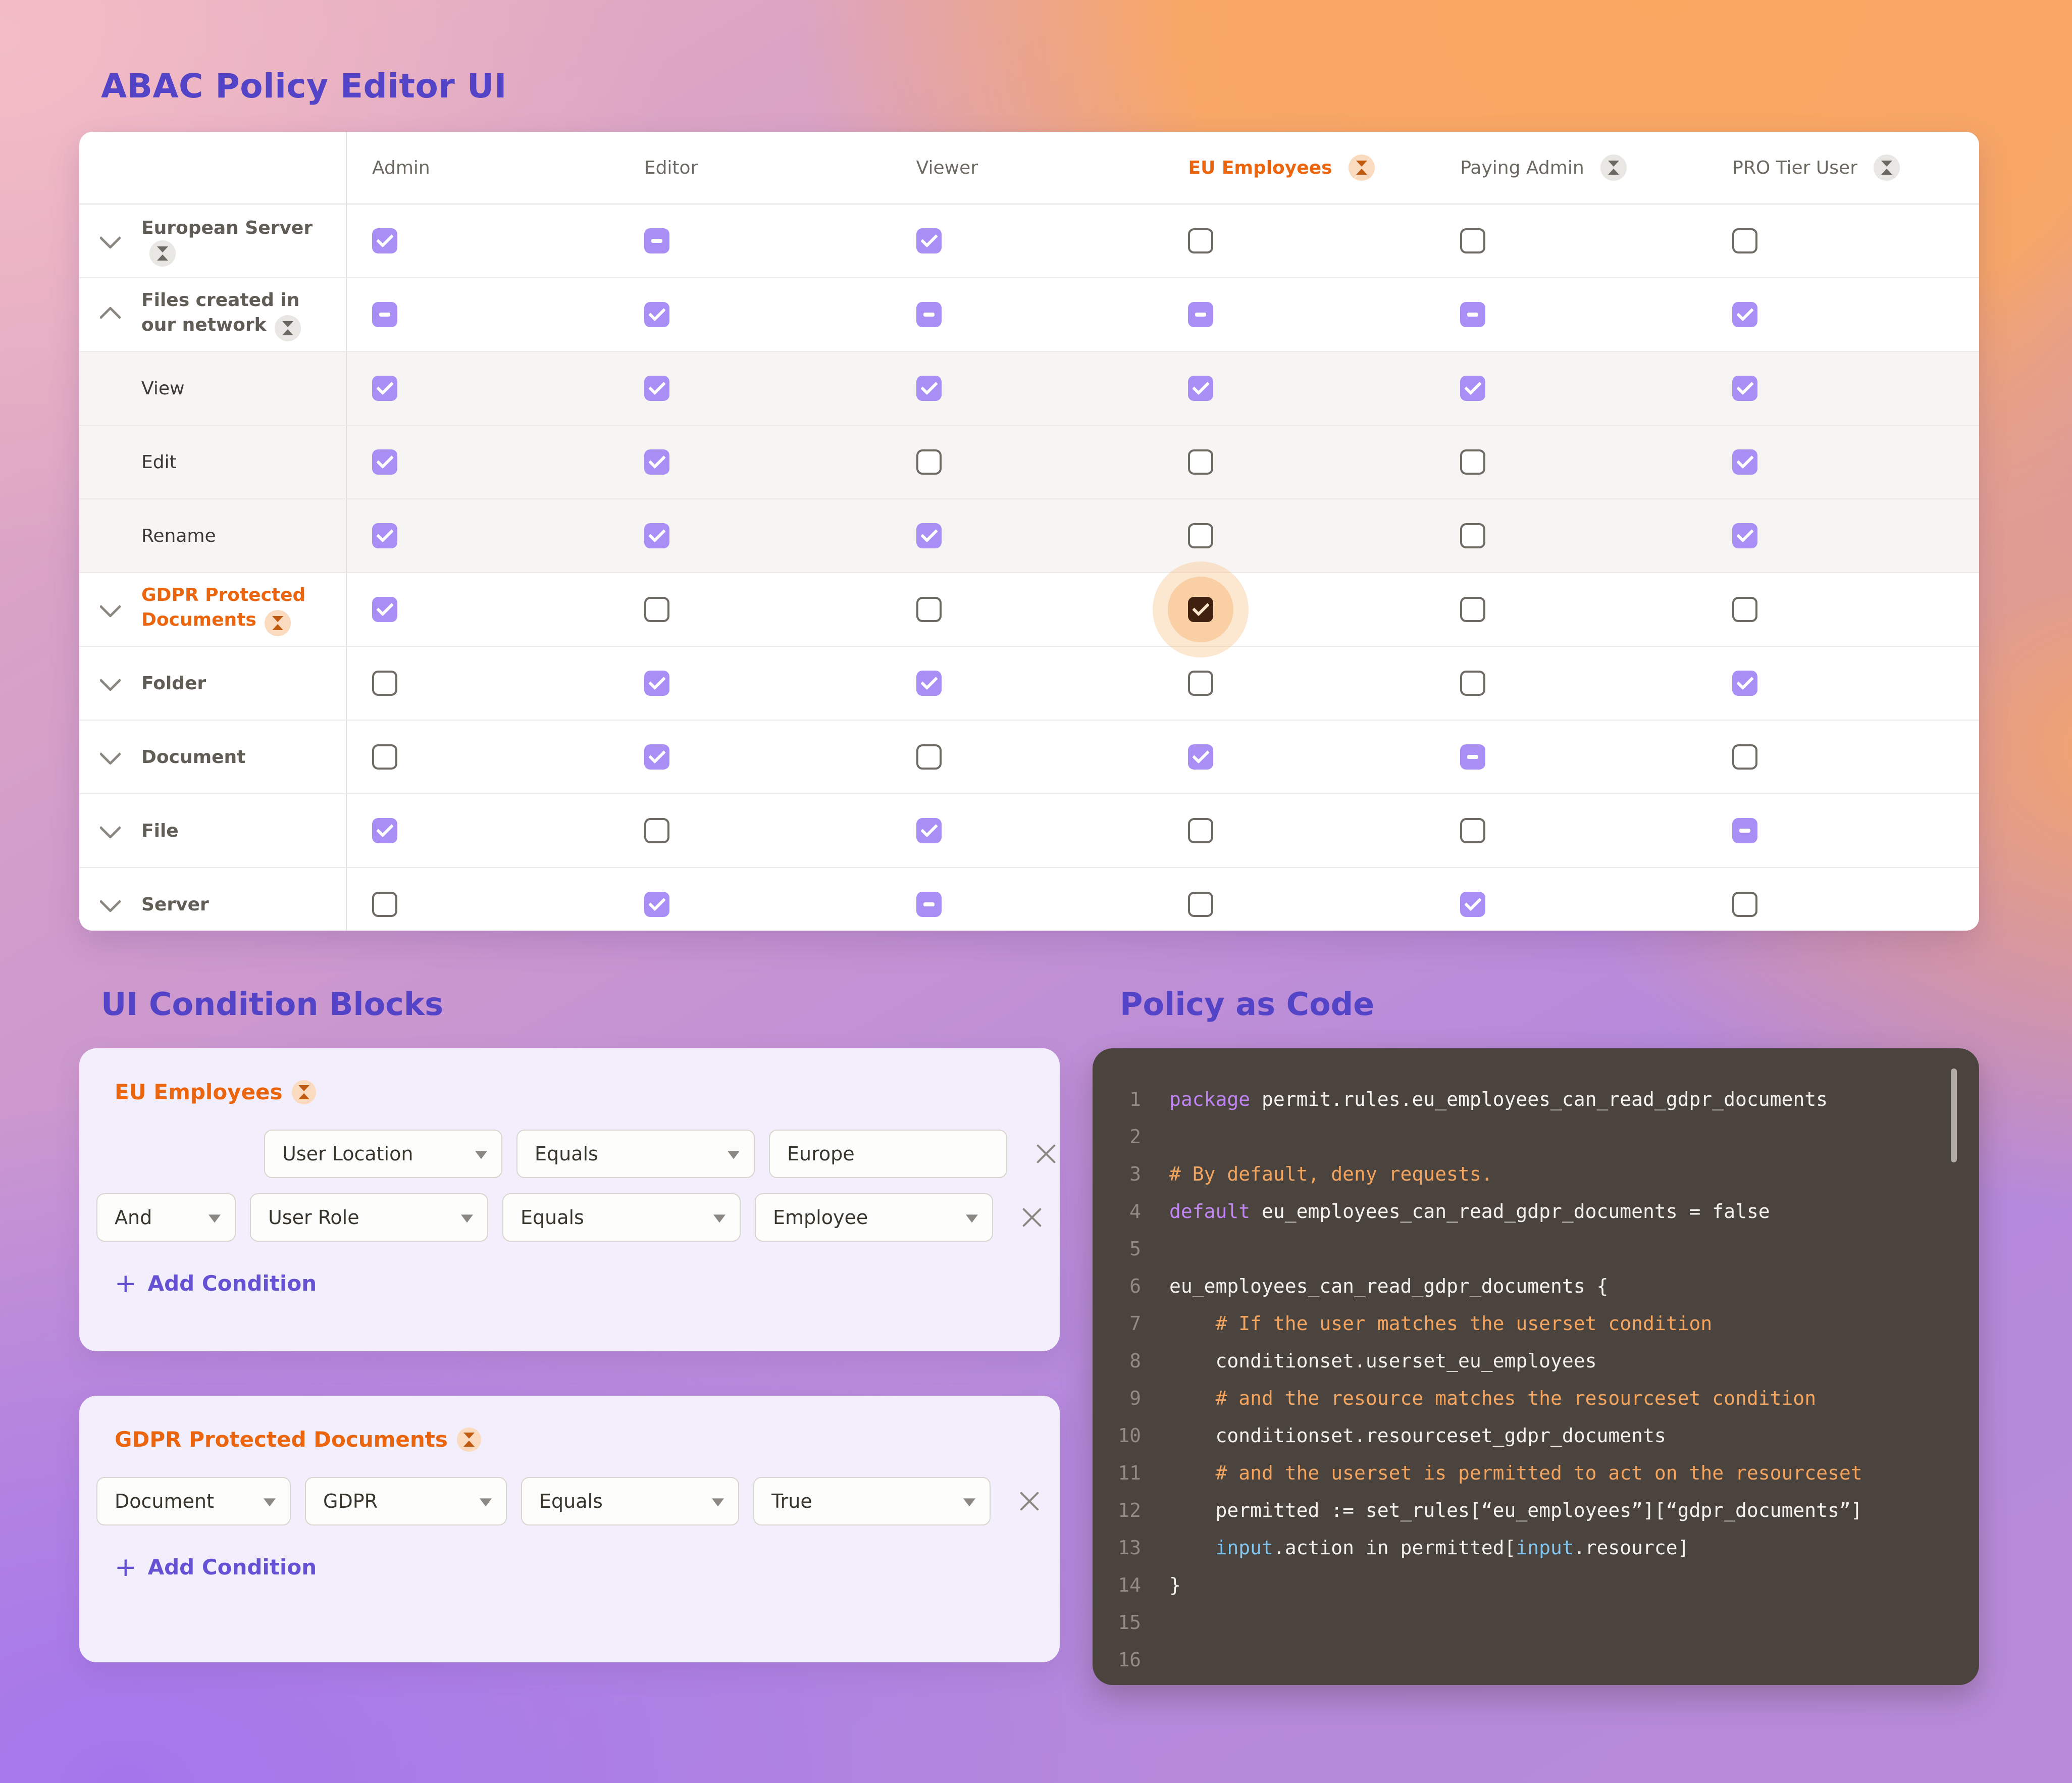 Image resolution: width=2072 pixels, height=1783 pixels. Describe the element at coordinates (369, 1217) in the screenshot. I see `condition-attribute-select: User Role` at that location.